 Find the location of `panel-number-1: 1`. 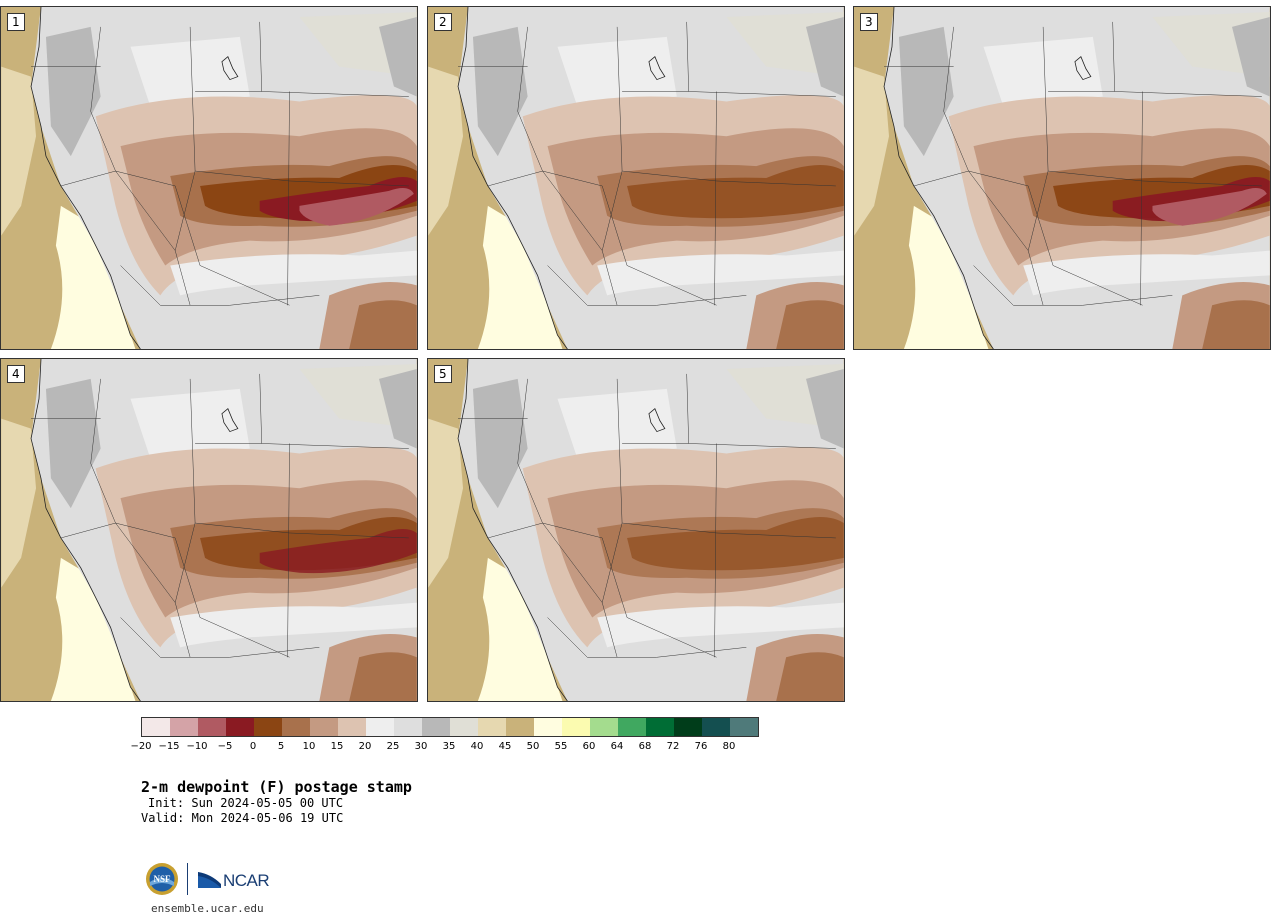

panel-number-1: 1 is located at coordinates (16, 22).